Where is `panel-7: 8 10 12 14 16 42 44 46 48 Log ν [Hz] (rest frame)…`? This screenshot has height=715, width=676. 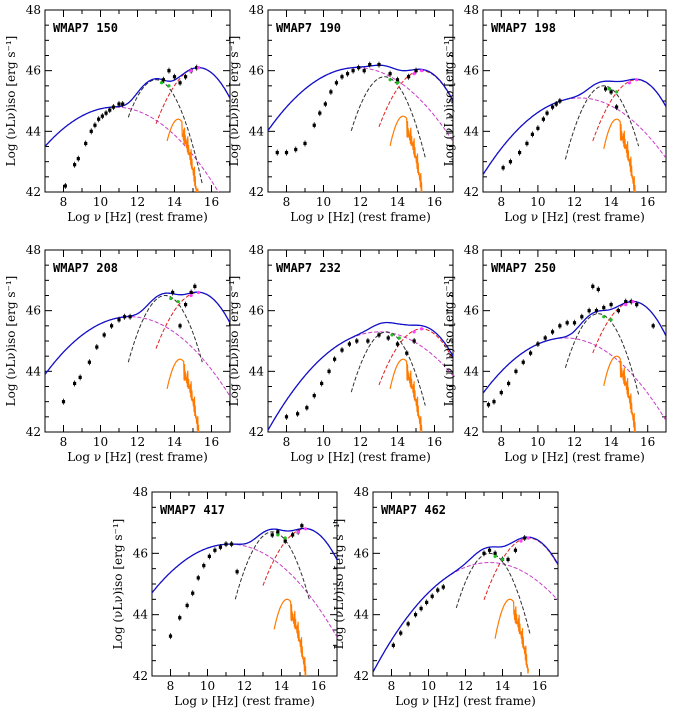 panel-7: 8 10 12 14 16 42 44 46 48 Log ν [Hz] (rest frame)… is located at coordinates (224, 596).